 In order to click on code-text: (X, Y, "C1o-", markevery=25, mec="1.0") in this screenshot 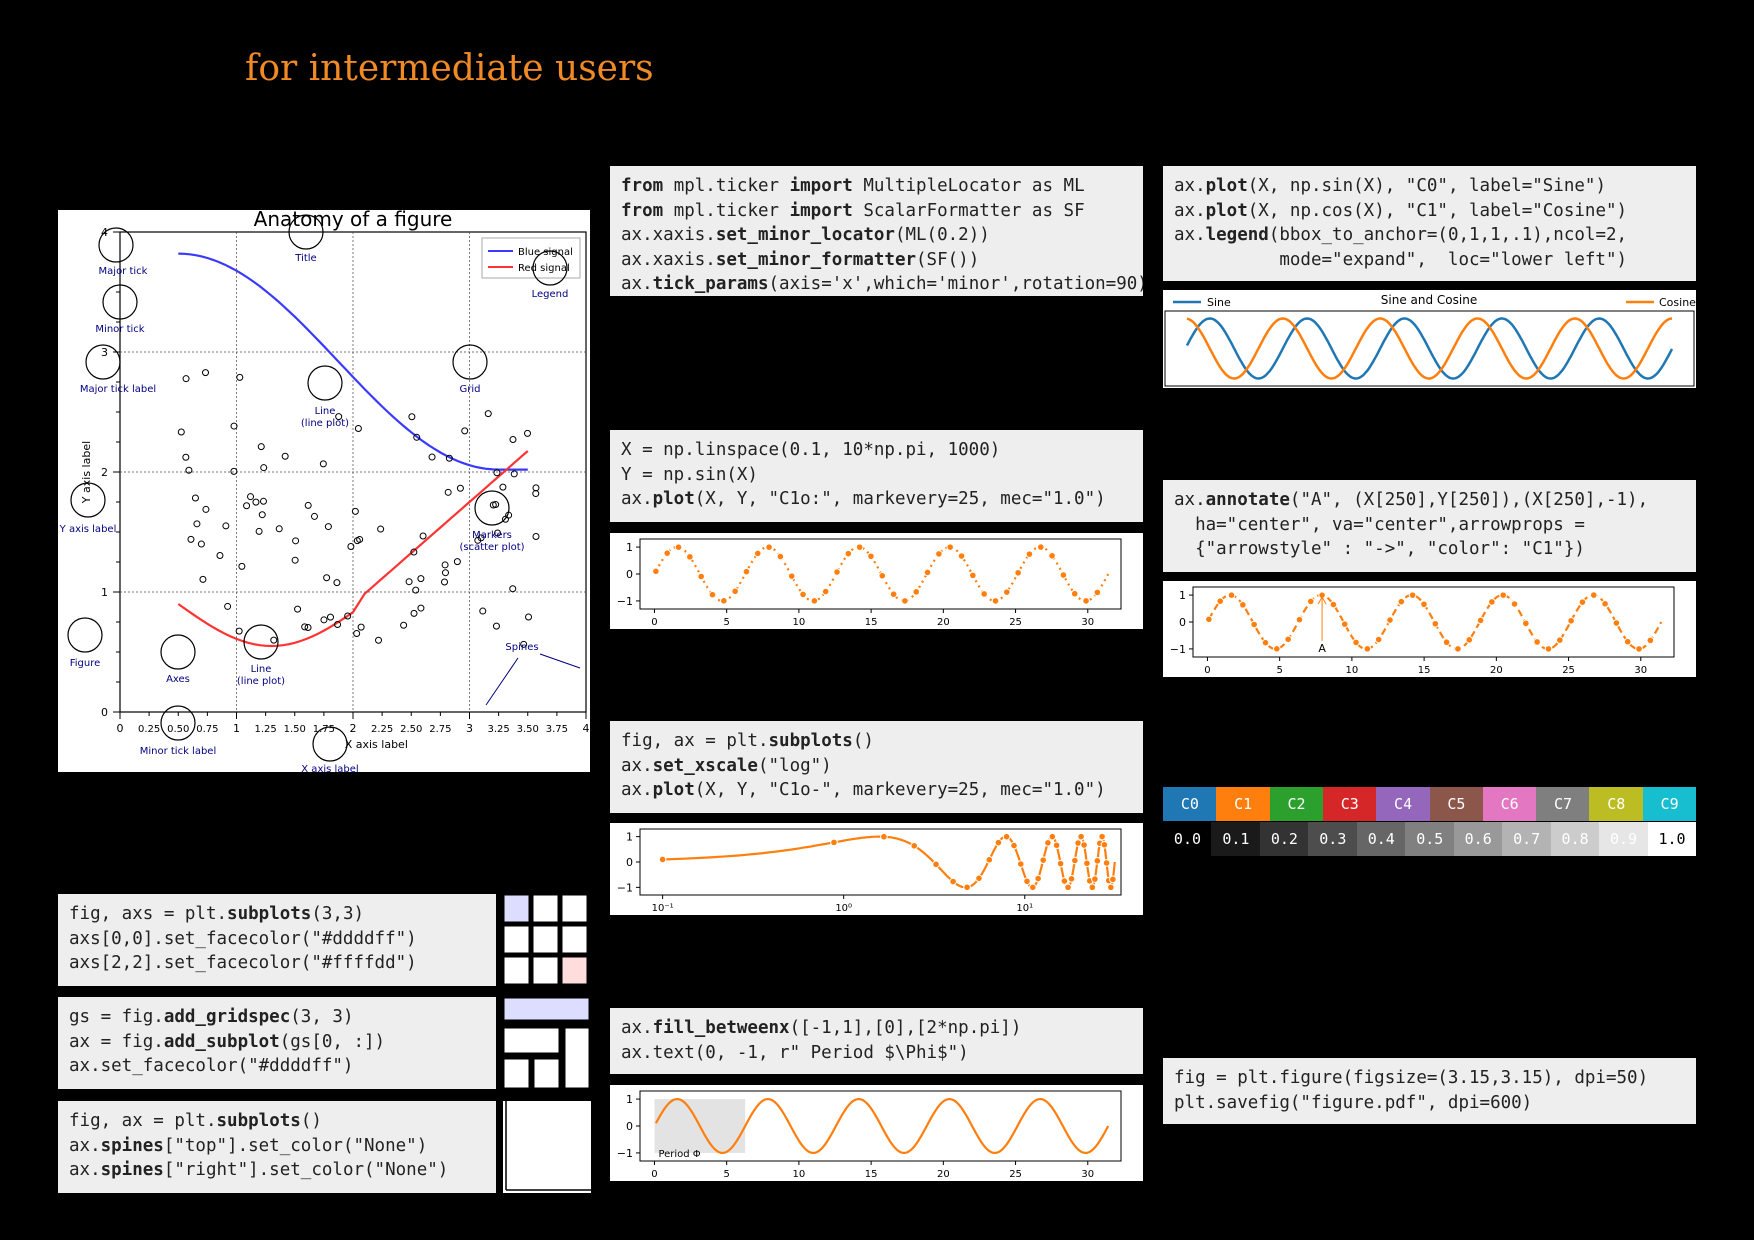, I will do `click(900, 790)`.